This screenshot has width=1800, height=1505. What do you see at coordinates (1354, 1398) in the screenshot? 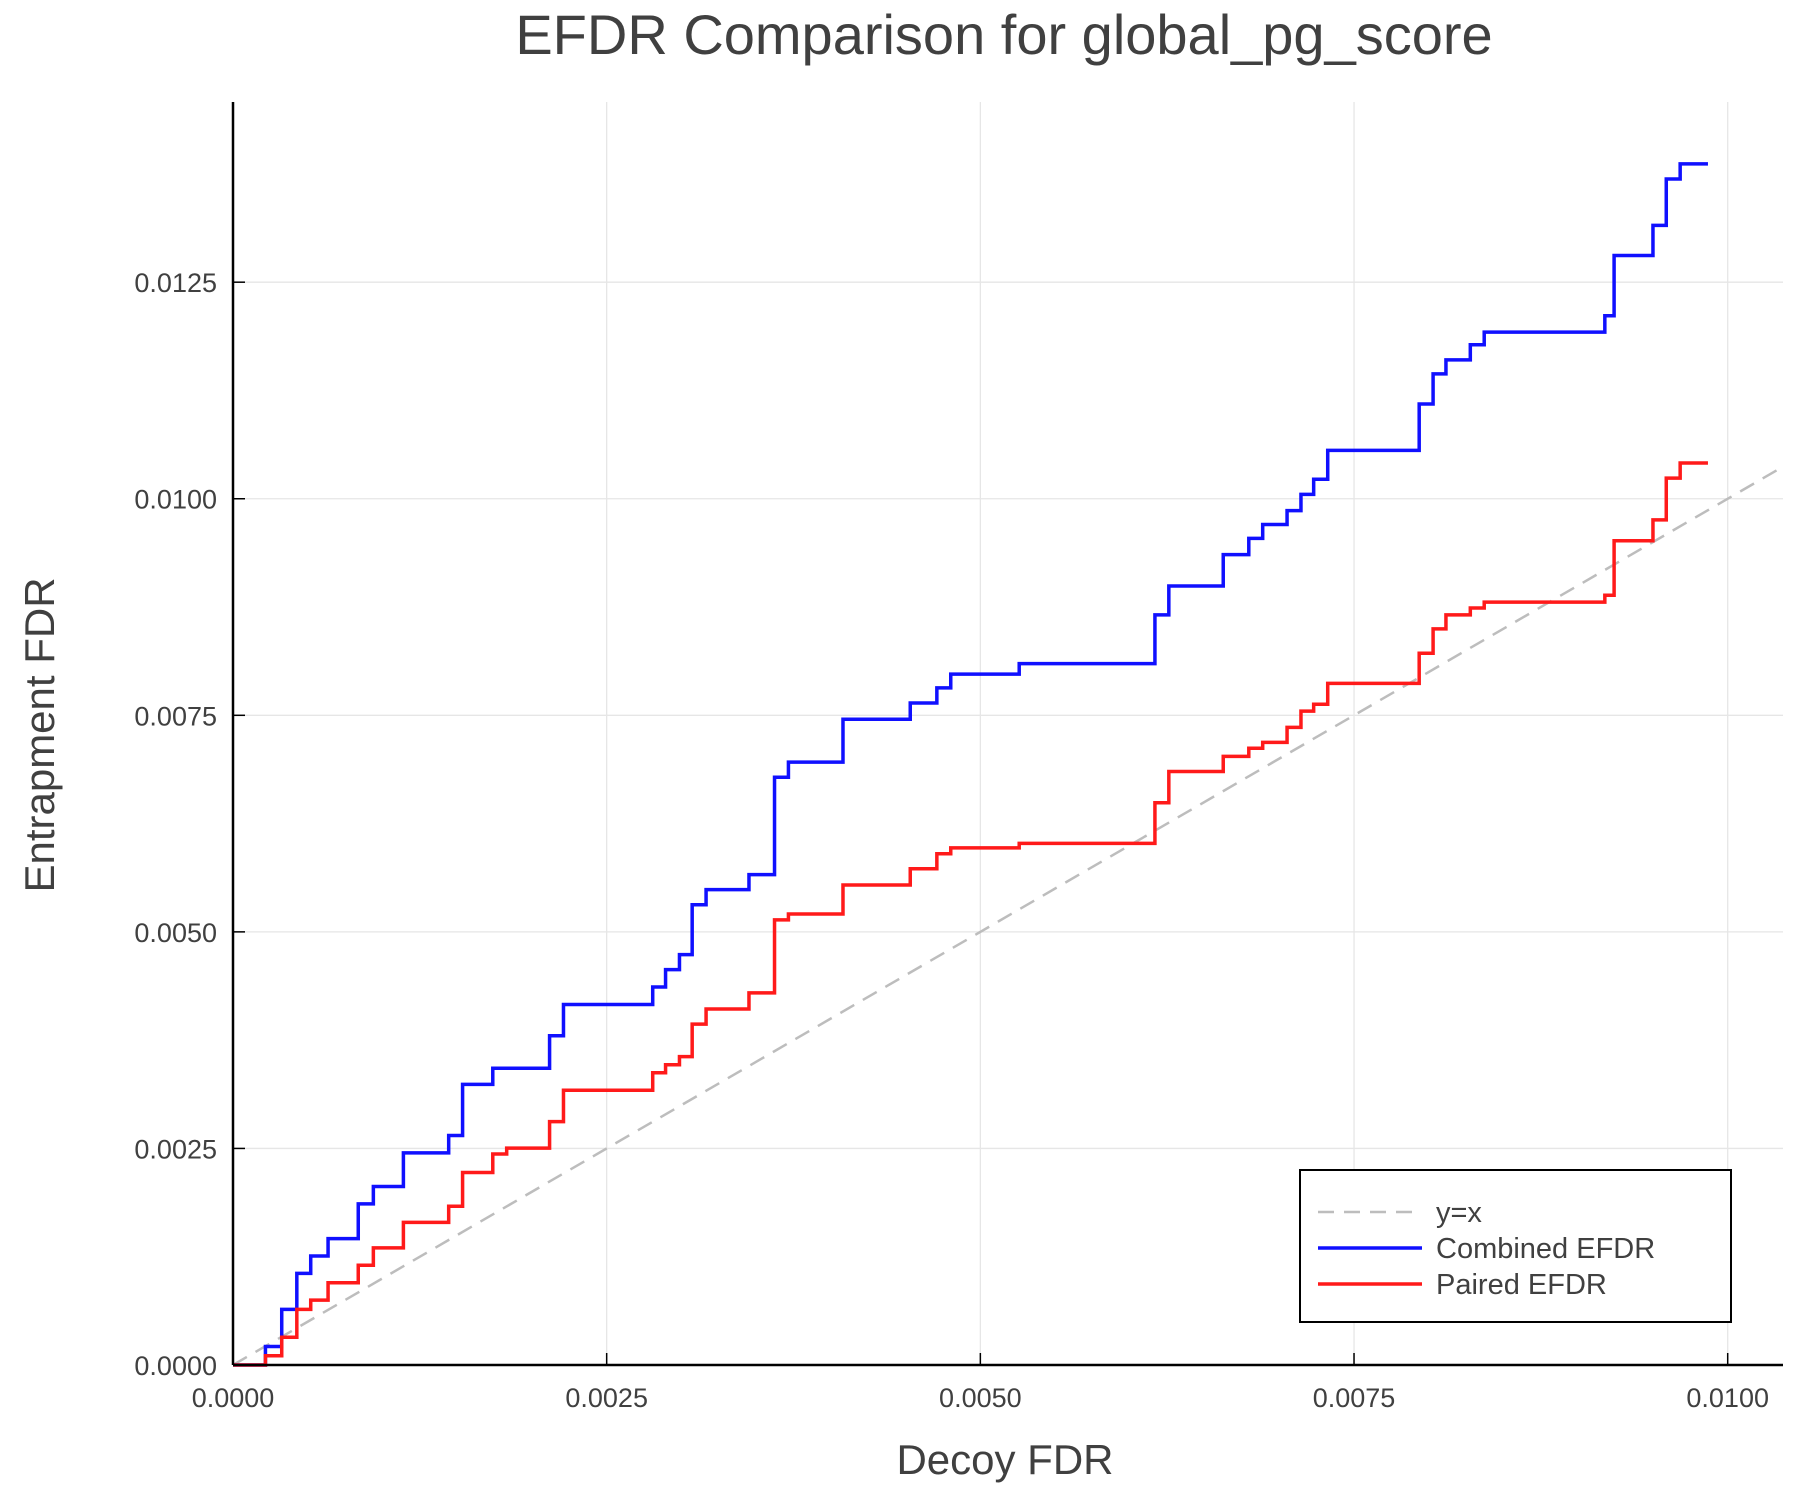
I see `x-tick-label: 0.0075` at bounding box center [1354, 1398].